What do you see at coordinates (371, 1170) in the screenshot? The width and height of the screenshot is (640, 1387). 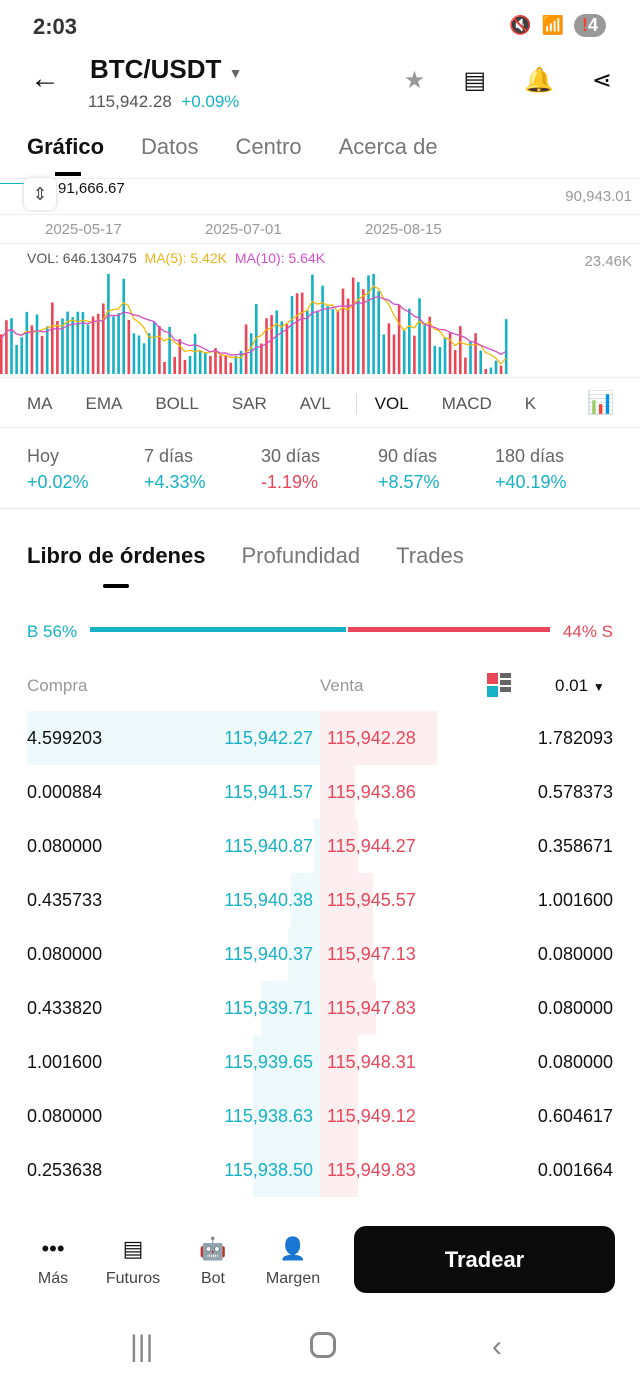 I see `ask-price: 115,949.83` at bounding box center [371, 1170].